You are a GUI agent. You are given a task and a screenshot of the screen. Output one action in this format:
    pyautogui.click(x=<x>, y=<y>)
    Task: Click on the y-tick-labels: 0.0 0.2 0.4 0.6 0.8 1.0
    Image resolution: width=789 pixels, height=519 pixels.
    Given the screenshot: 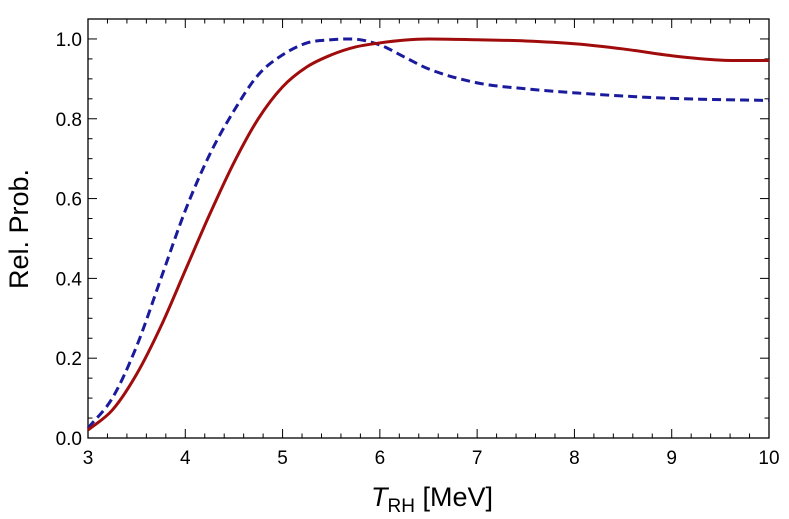 What is the action you would take?
    pyautogui.click(x=69, y=240)
    